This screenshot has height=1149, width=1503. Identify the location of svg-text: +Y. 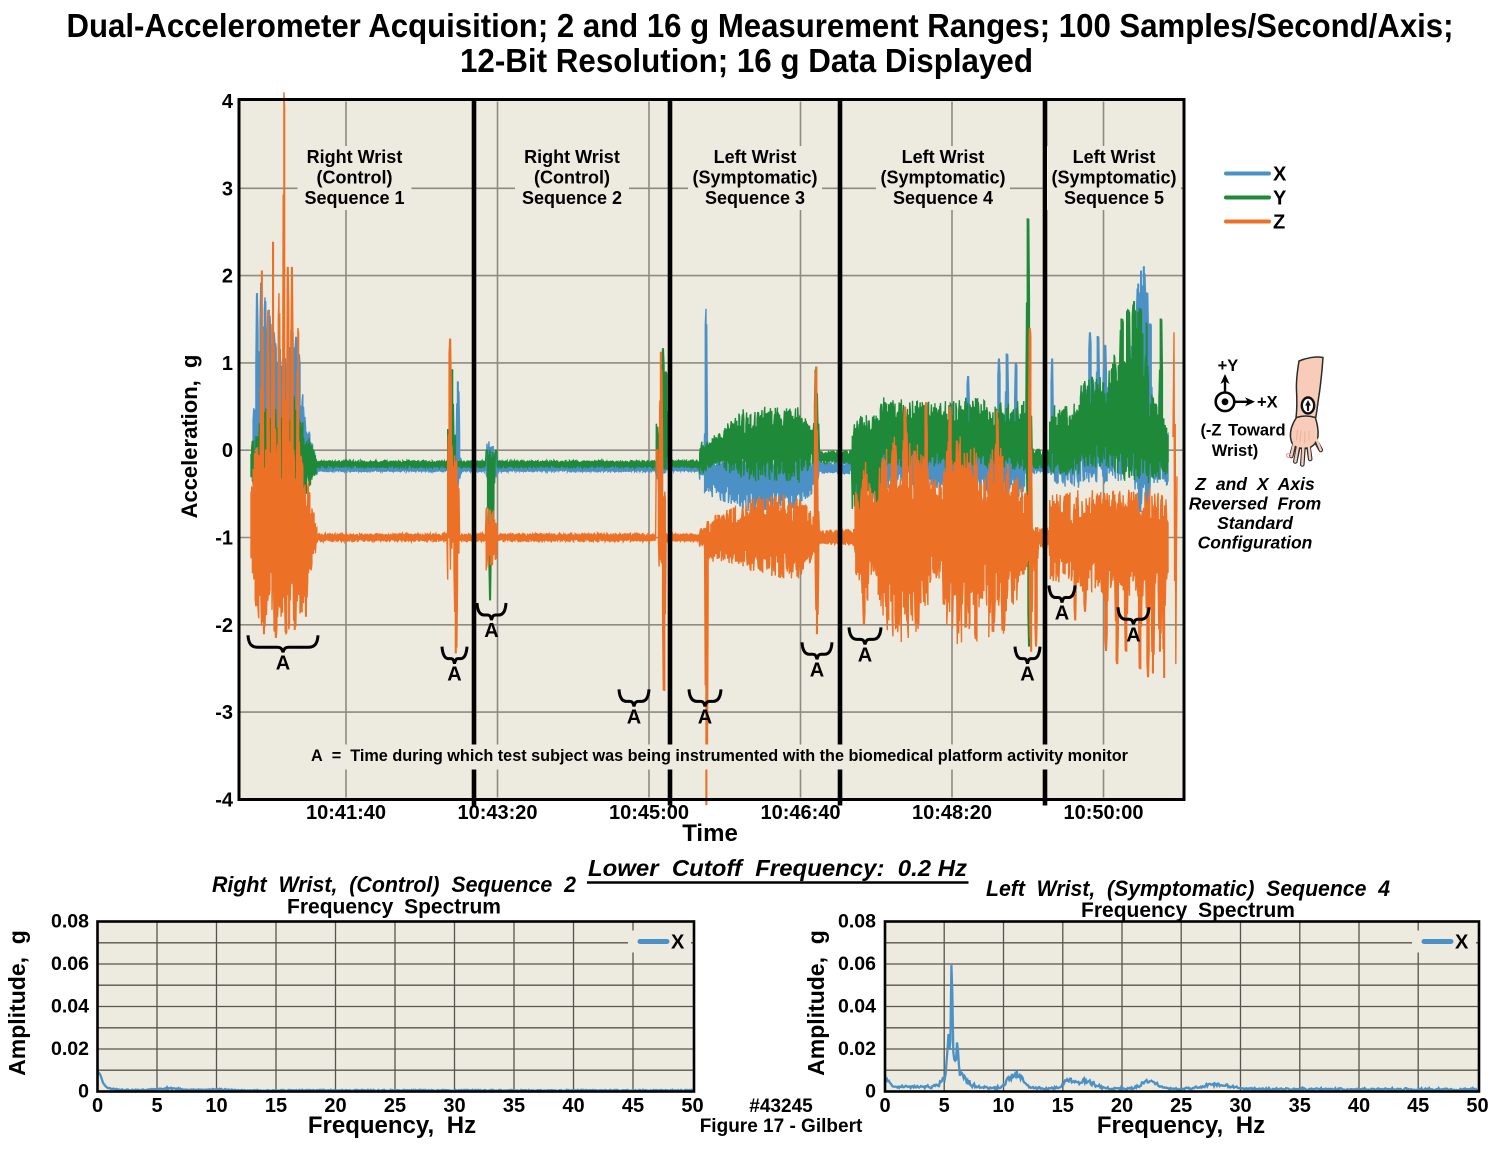
(1228, 366).